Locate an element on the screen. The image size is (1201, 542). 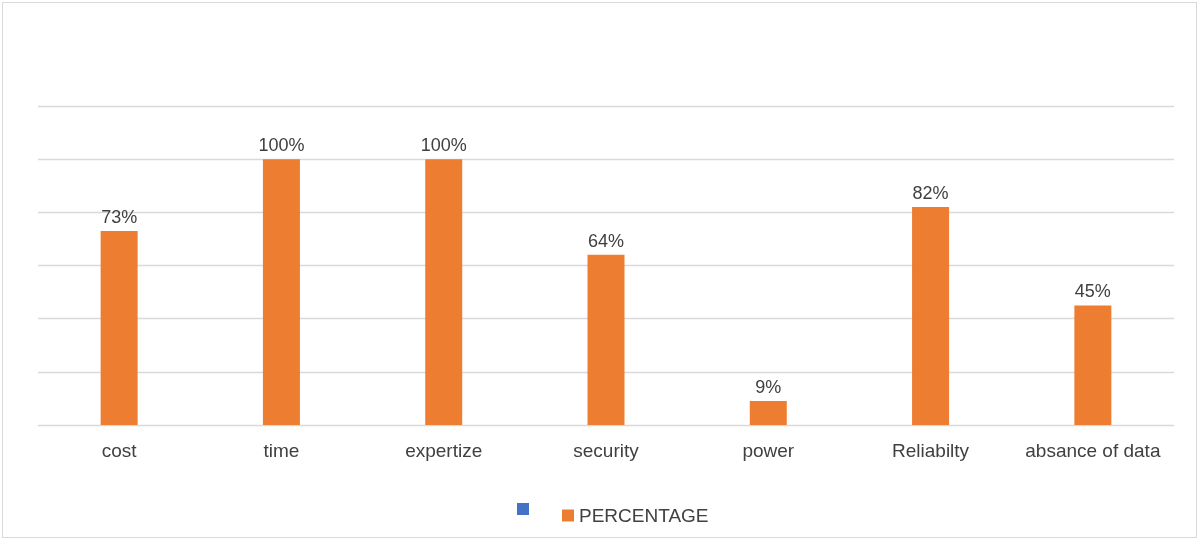
legend-label: PERCENTAGE is located at coordinates (644, 515).